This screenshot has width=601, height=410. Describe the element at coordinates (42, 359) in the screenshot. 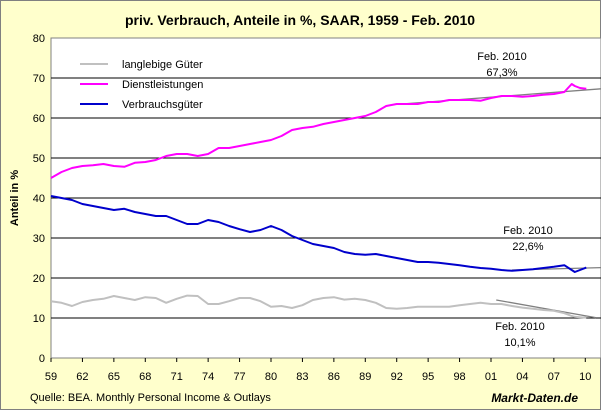

I see `y-tick-label: 0` at that location.